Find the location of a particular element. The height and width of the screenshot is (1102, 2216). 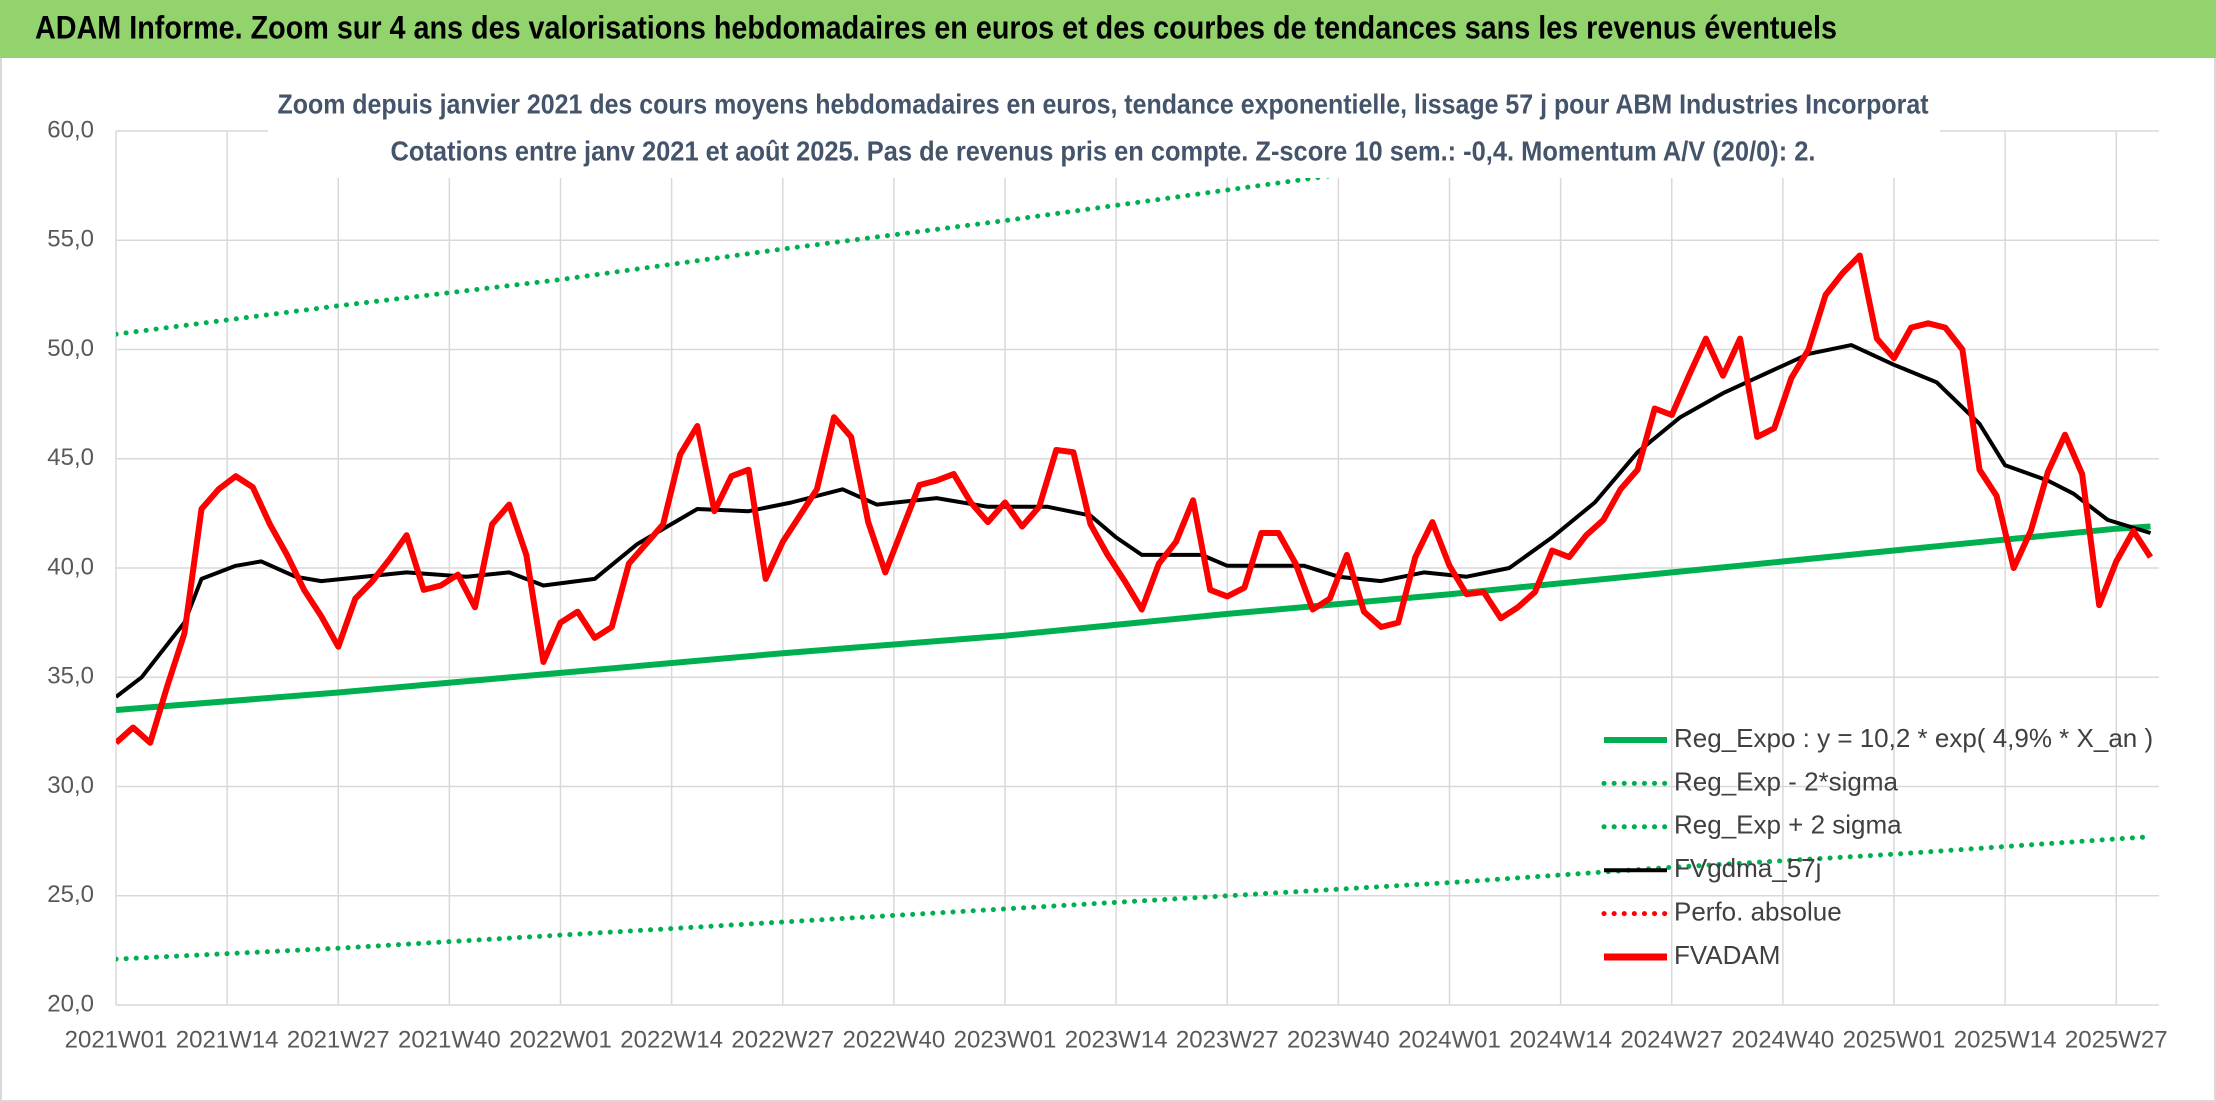

y-tick-label: 35,0 is located at coordinates (70, 676).